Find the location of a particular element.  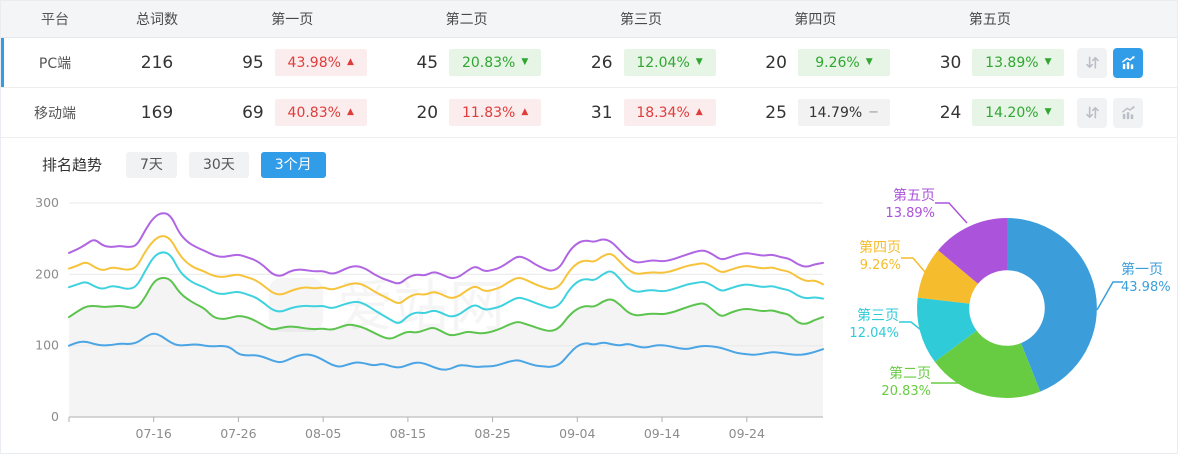

donut-slice-第四页 is located at coordinates (947, 277).